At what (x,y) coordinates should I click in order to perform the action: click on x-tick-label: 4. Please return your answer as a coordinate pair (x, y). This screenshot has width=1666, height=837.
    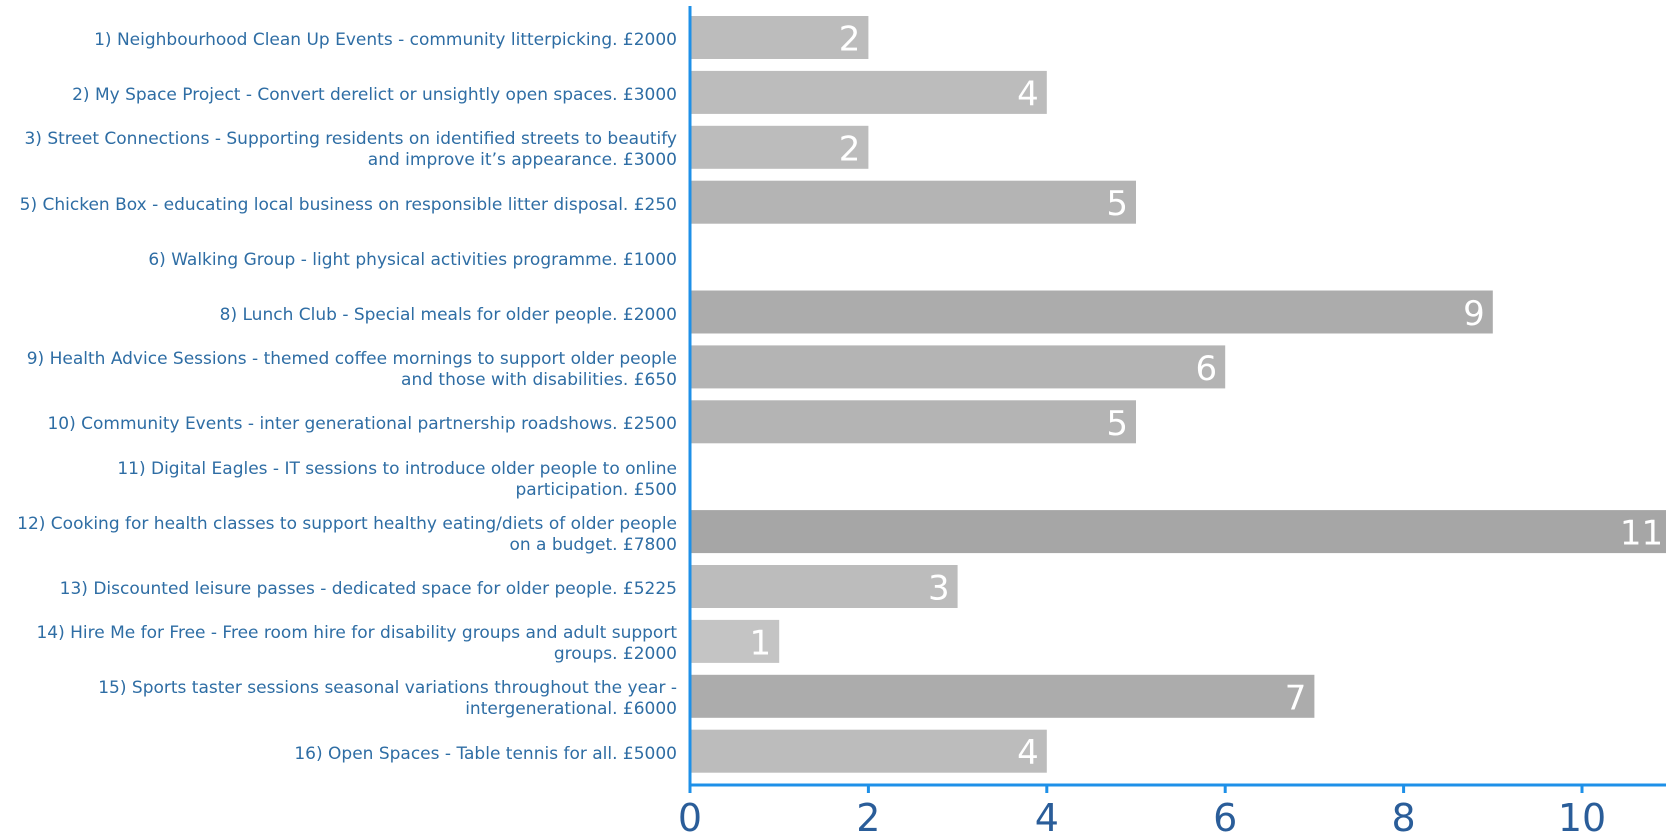
    Looking at the image, I should click on (1047, 816).